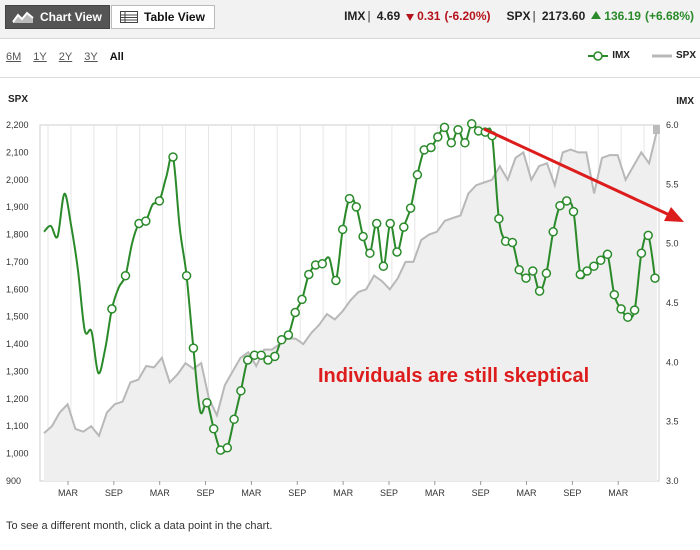  Describe the element at coordinates (17, 426) in the screenshot. I see `left-tick-label: 1,100` at that location.